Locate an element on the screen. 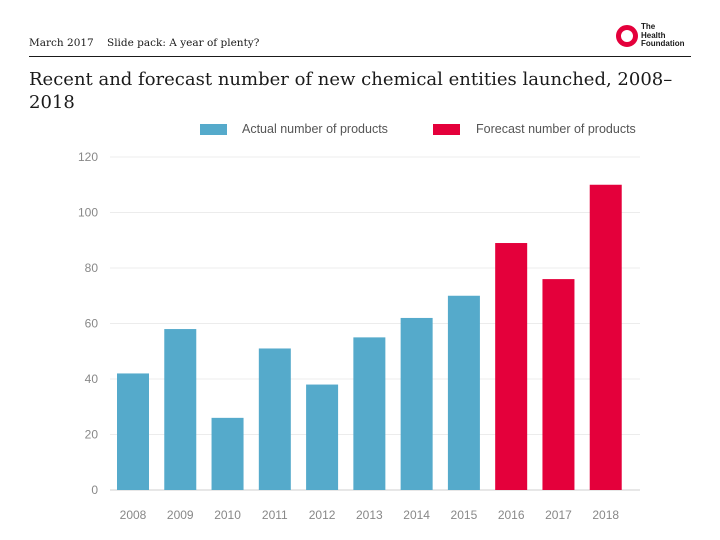 The height and width of the screenshot is (540, 720). x-tick-label: 2012 is located at coordinates (322, 515).